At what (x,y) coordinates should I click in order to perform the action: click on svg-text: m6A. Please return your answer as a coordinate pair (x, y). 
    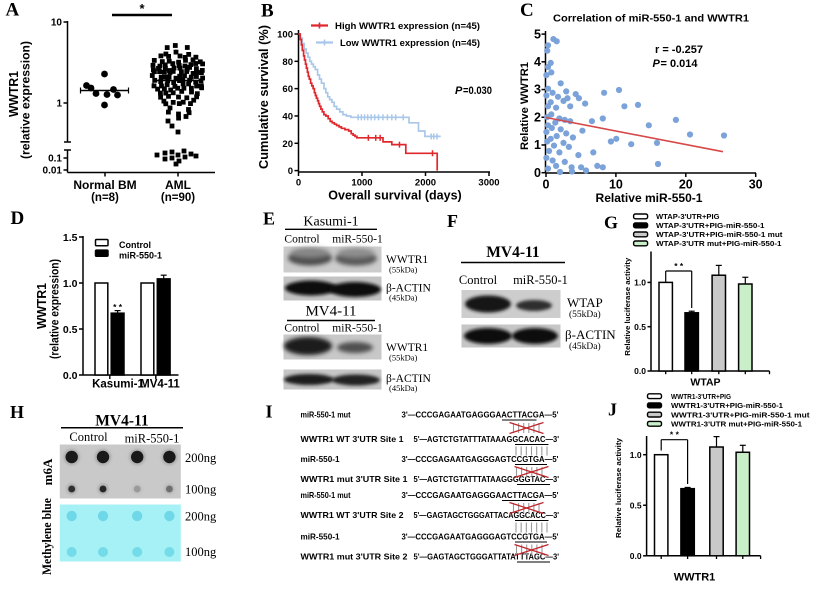
    Looking at the image, I should click on (47, 471).